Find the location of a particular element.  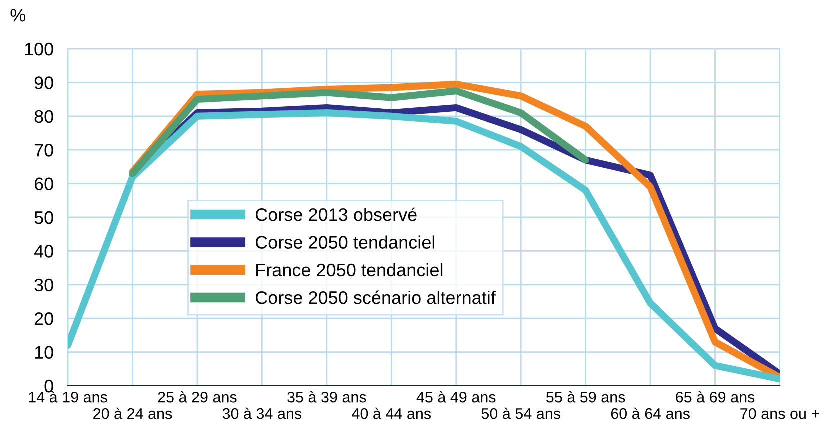

x-tick-label: 20 à 24 ans is located at coordinates (133, 414).